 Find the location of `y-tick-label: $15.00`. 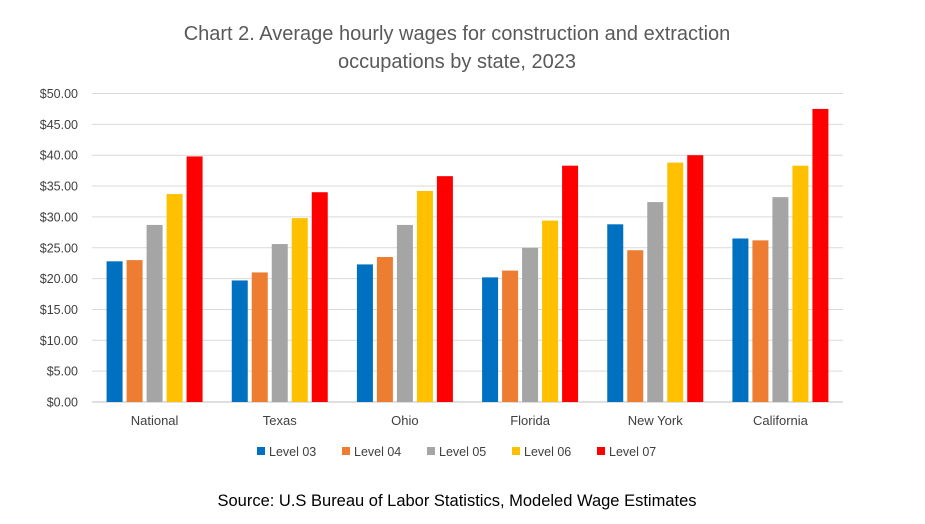

y-tick-label: $15.00 is located at coordinates (59, 310).